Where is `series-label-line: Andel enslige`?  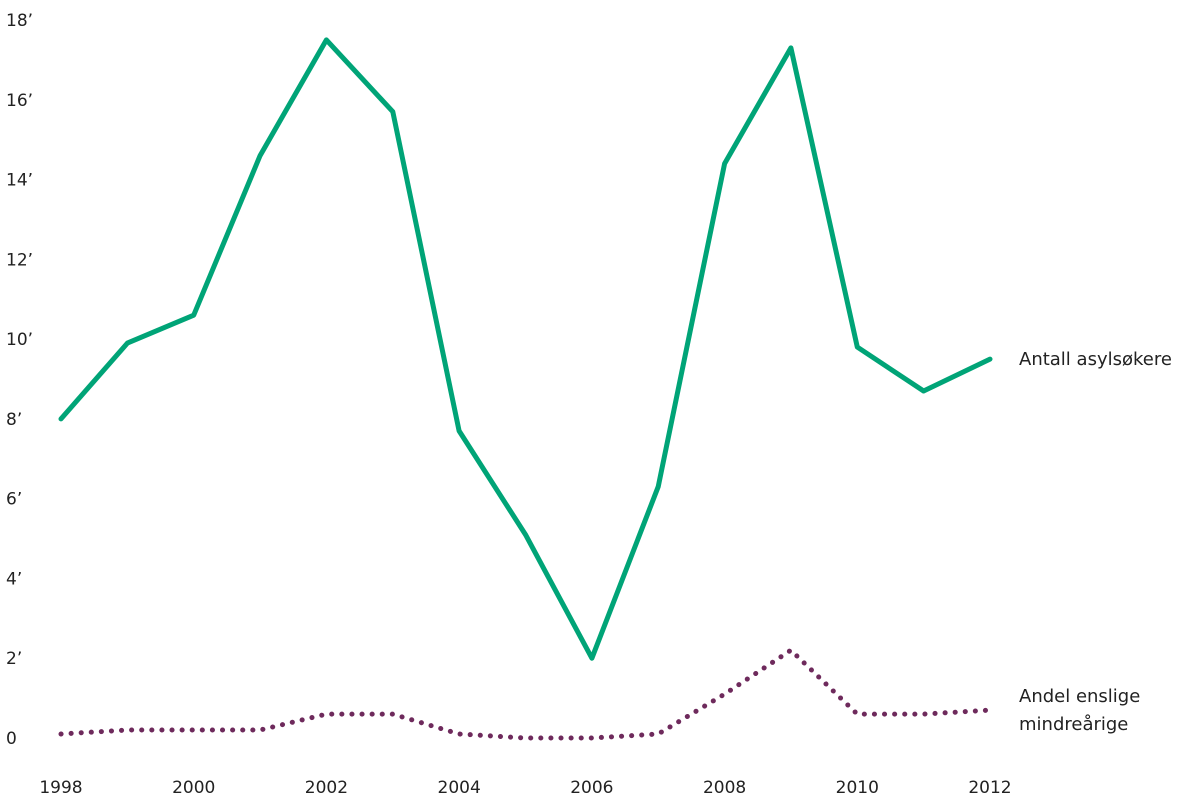 series-label-line: Andel enslige is located at coordinates (1079, 696).